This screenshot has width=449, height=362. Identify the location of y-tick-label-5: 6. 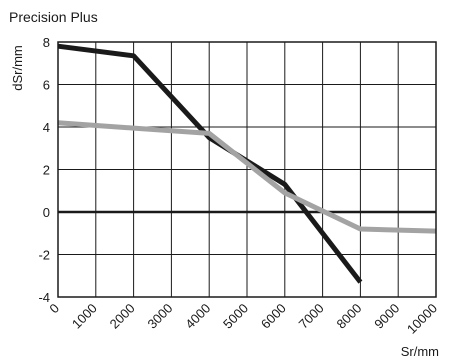
(46, 85).